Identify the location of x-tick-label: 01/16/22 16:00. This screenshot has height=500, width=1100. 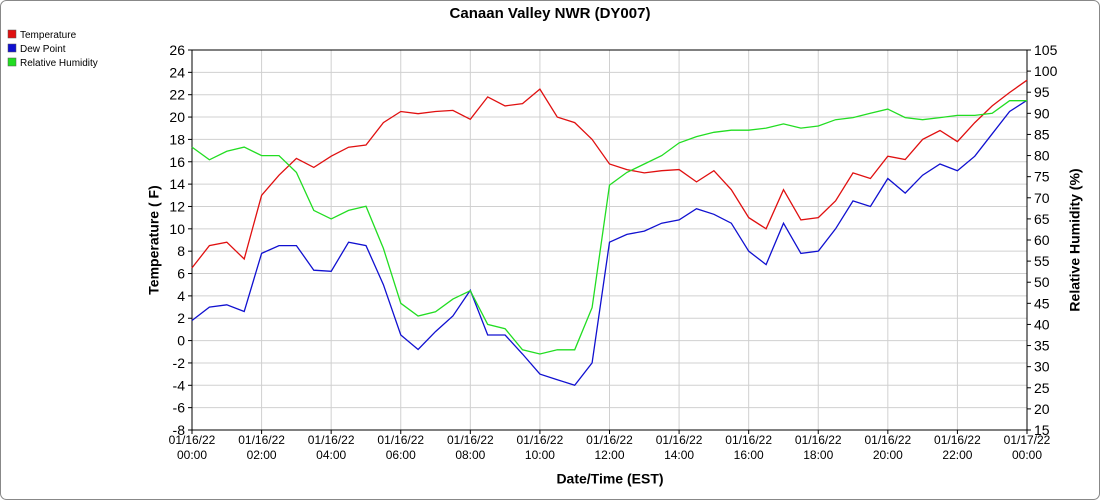
(748, 447).